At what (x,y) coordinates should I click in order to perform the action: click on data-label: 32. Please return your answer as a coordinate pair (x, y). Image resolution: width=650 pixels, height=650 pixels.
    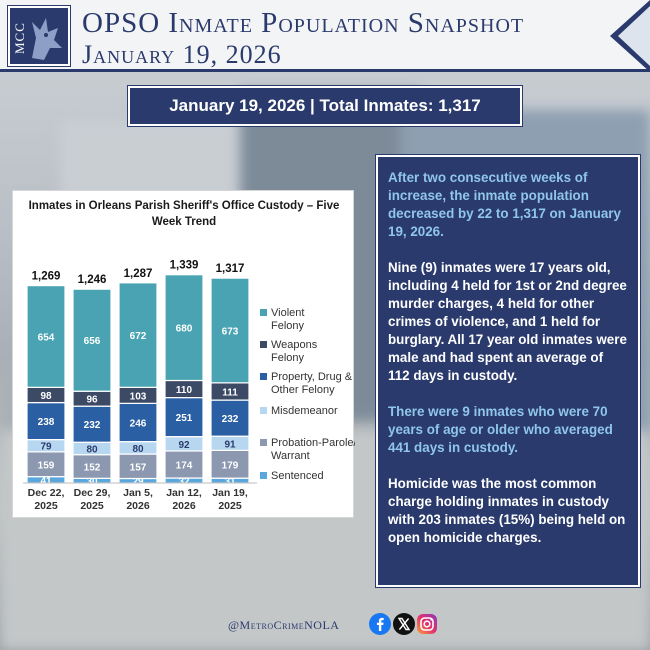
    Looking at the image, I should click on (184, 482).